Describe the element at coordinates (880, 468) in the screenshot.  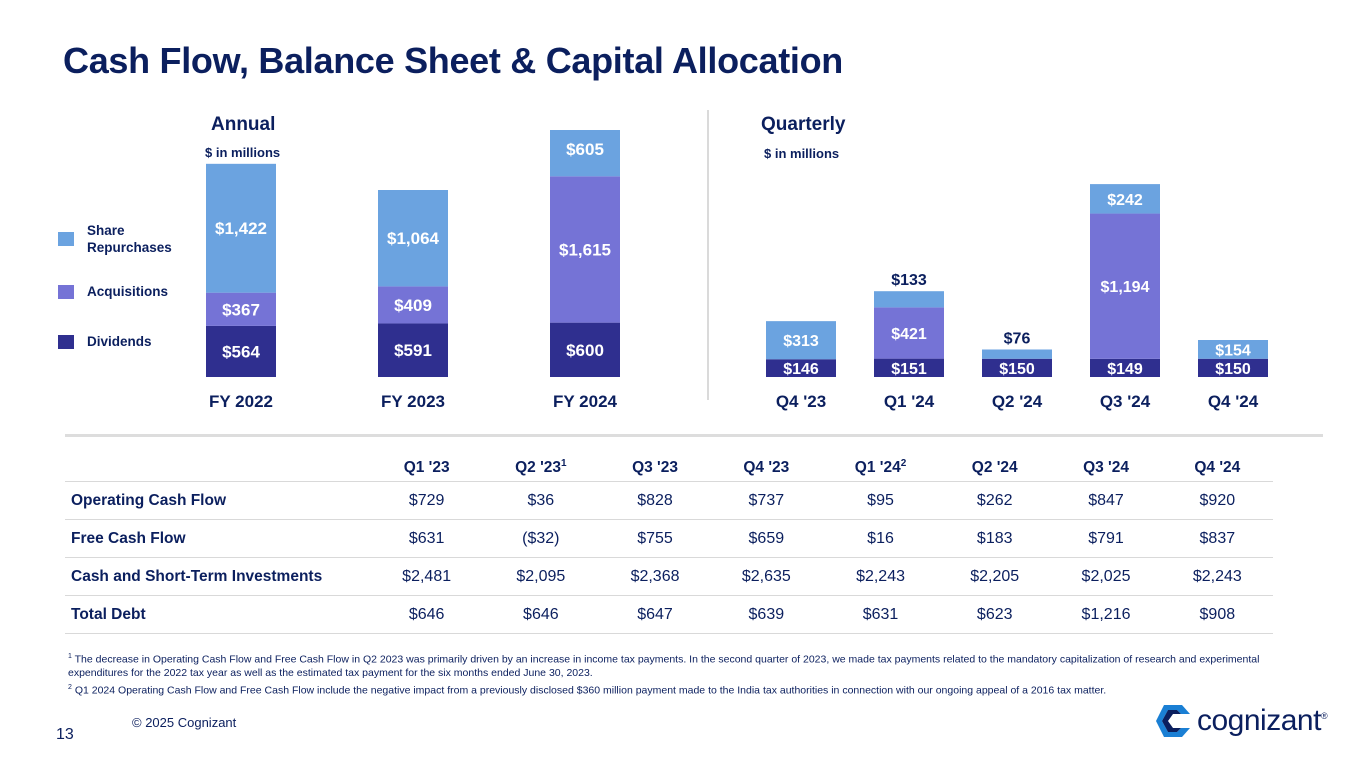
I see `table-header-q1-24: Q1 '242` at that location.